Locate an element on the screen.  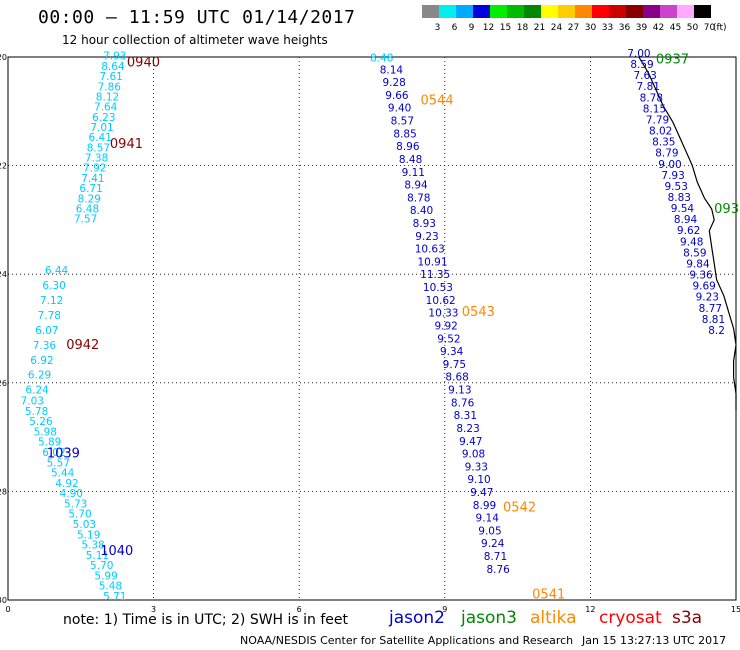
wave-height-value: 6.48 is located at coordinates (87, 209).